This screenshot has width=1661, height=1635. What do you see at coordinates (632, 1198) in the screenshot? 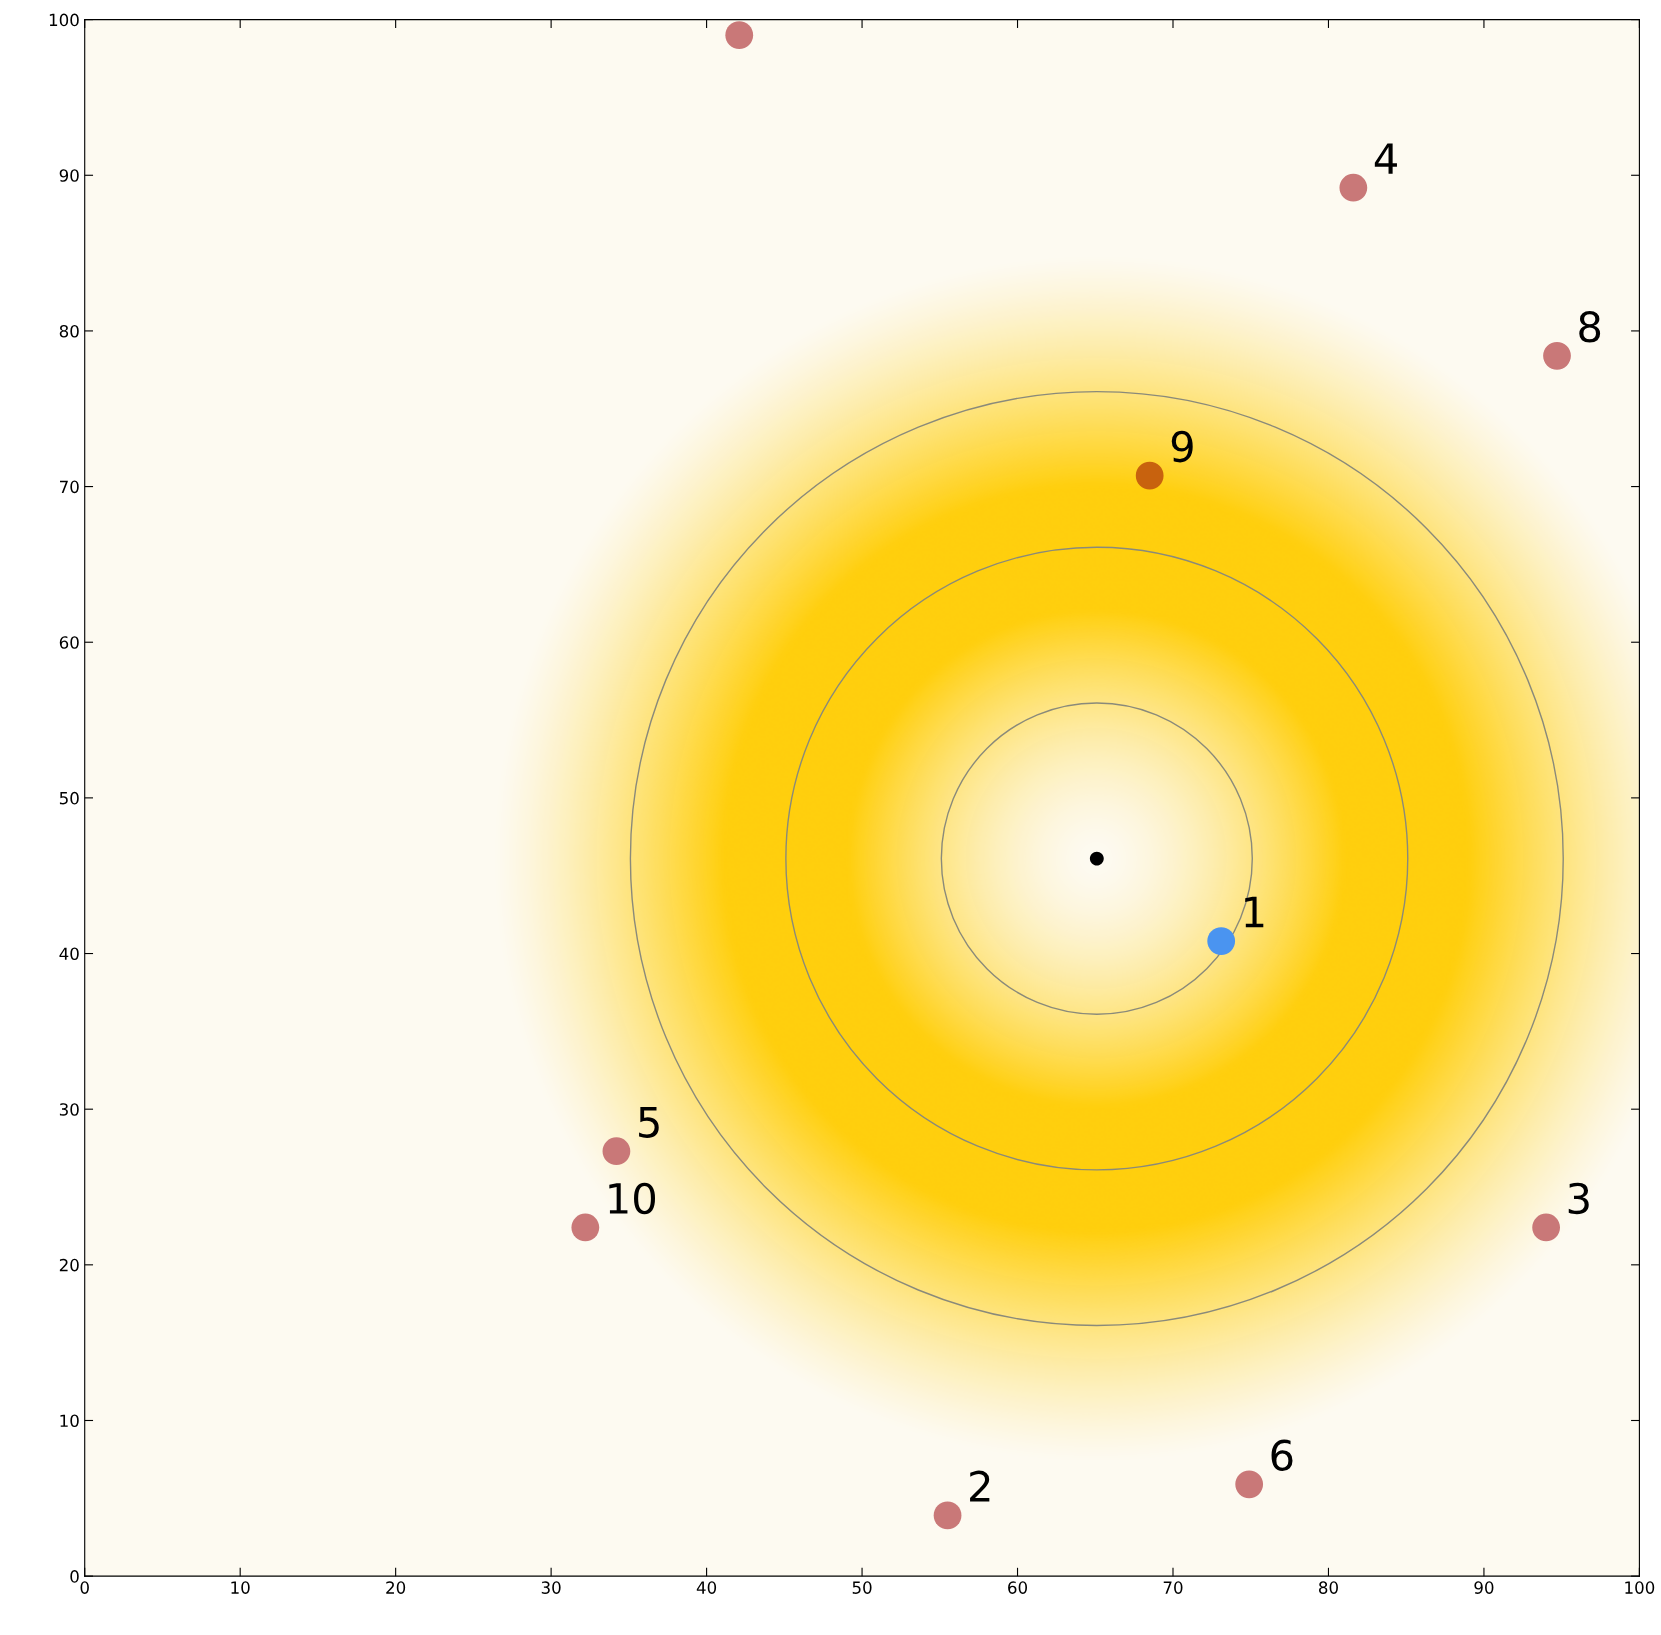
I see `annotation: 10` at bounding box center [632, 1198].